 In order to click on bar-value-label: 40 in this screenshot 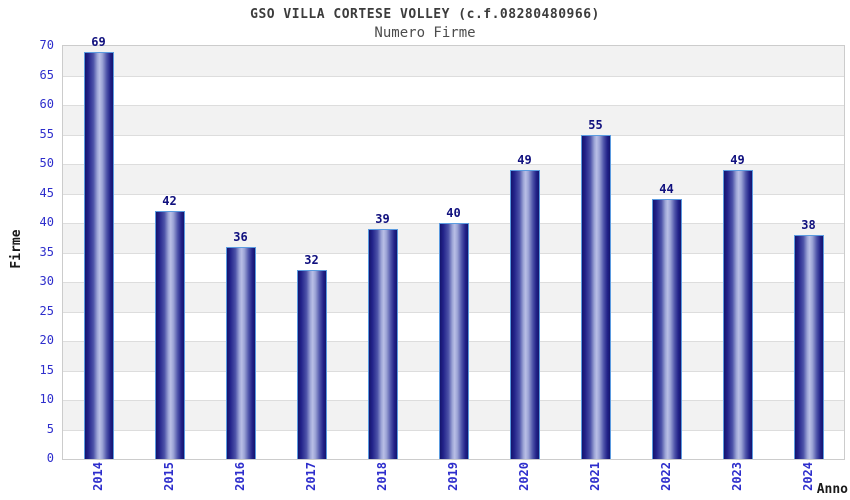, I will do `click(453, 213)`.